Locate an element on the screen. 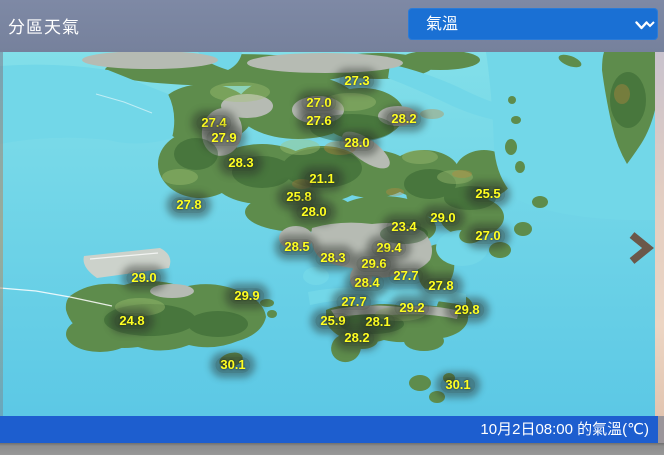 This screenshot has height=455, width=664. caption-bar-corner is located at coordinates (661, 429).